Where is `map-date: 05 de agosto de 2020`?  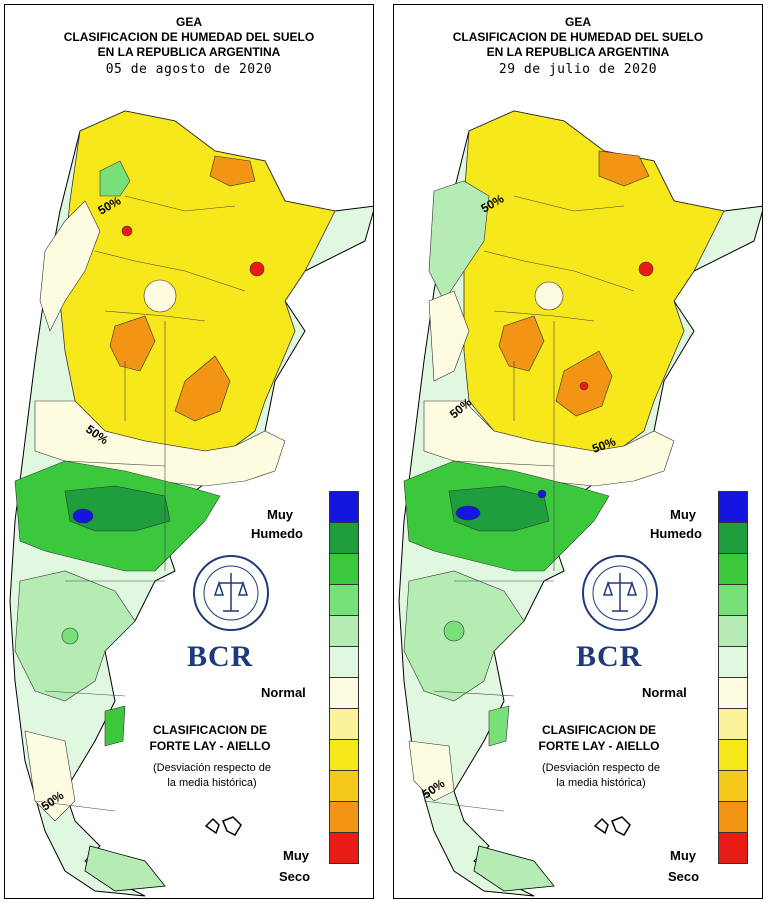
map-date: 05 de agosto de 2020 is located at coordinates (189, 69).